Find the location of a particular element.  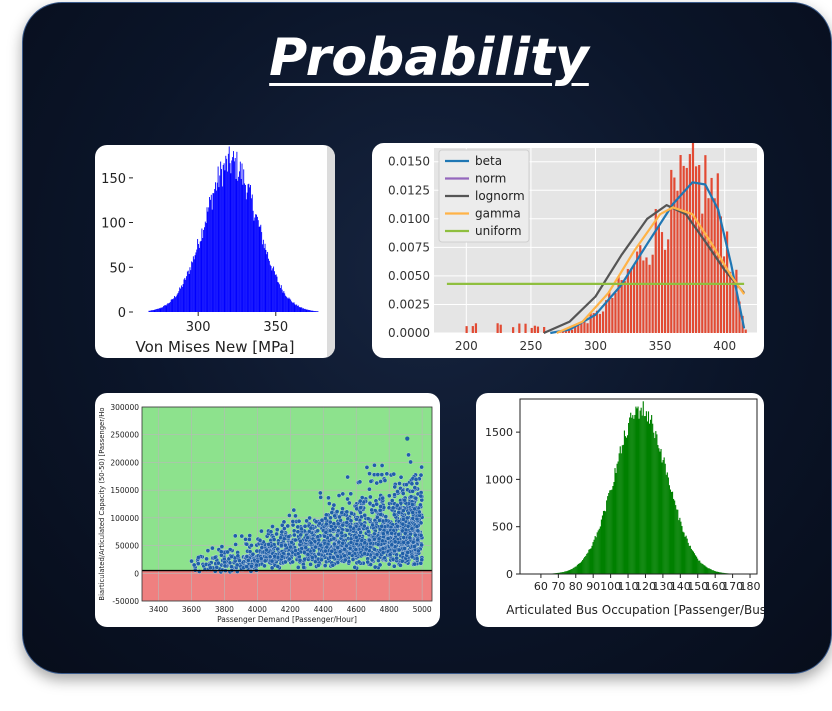

x-tick-label: 4400 is located at coordinates (323, 609).